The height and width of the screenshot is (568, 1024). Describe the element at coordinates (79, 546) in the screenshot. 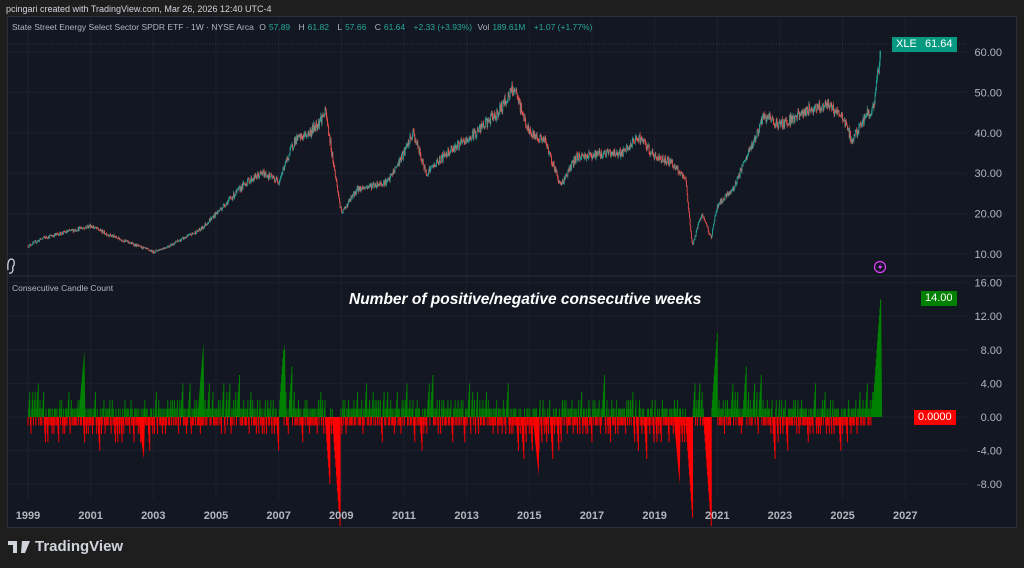

I see `brand-name: TradingView` at that location.